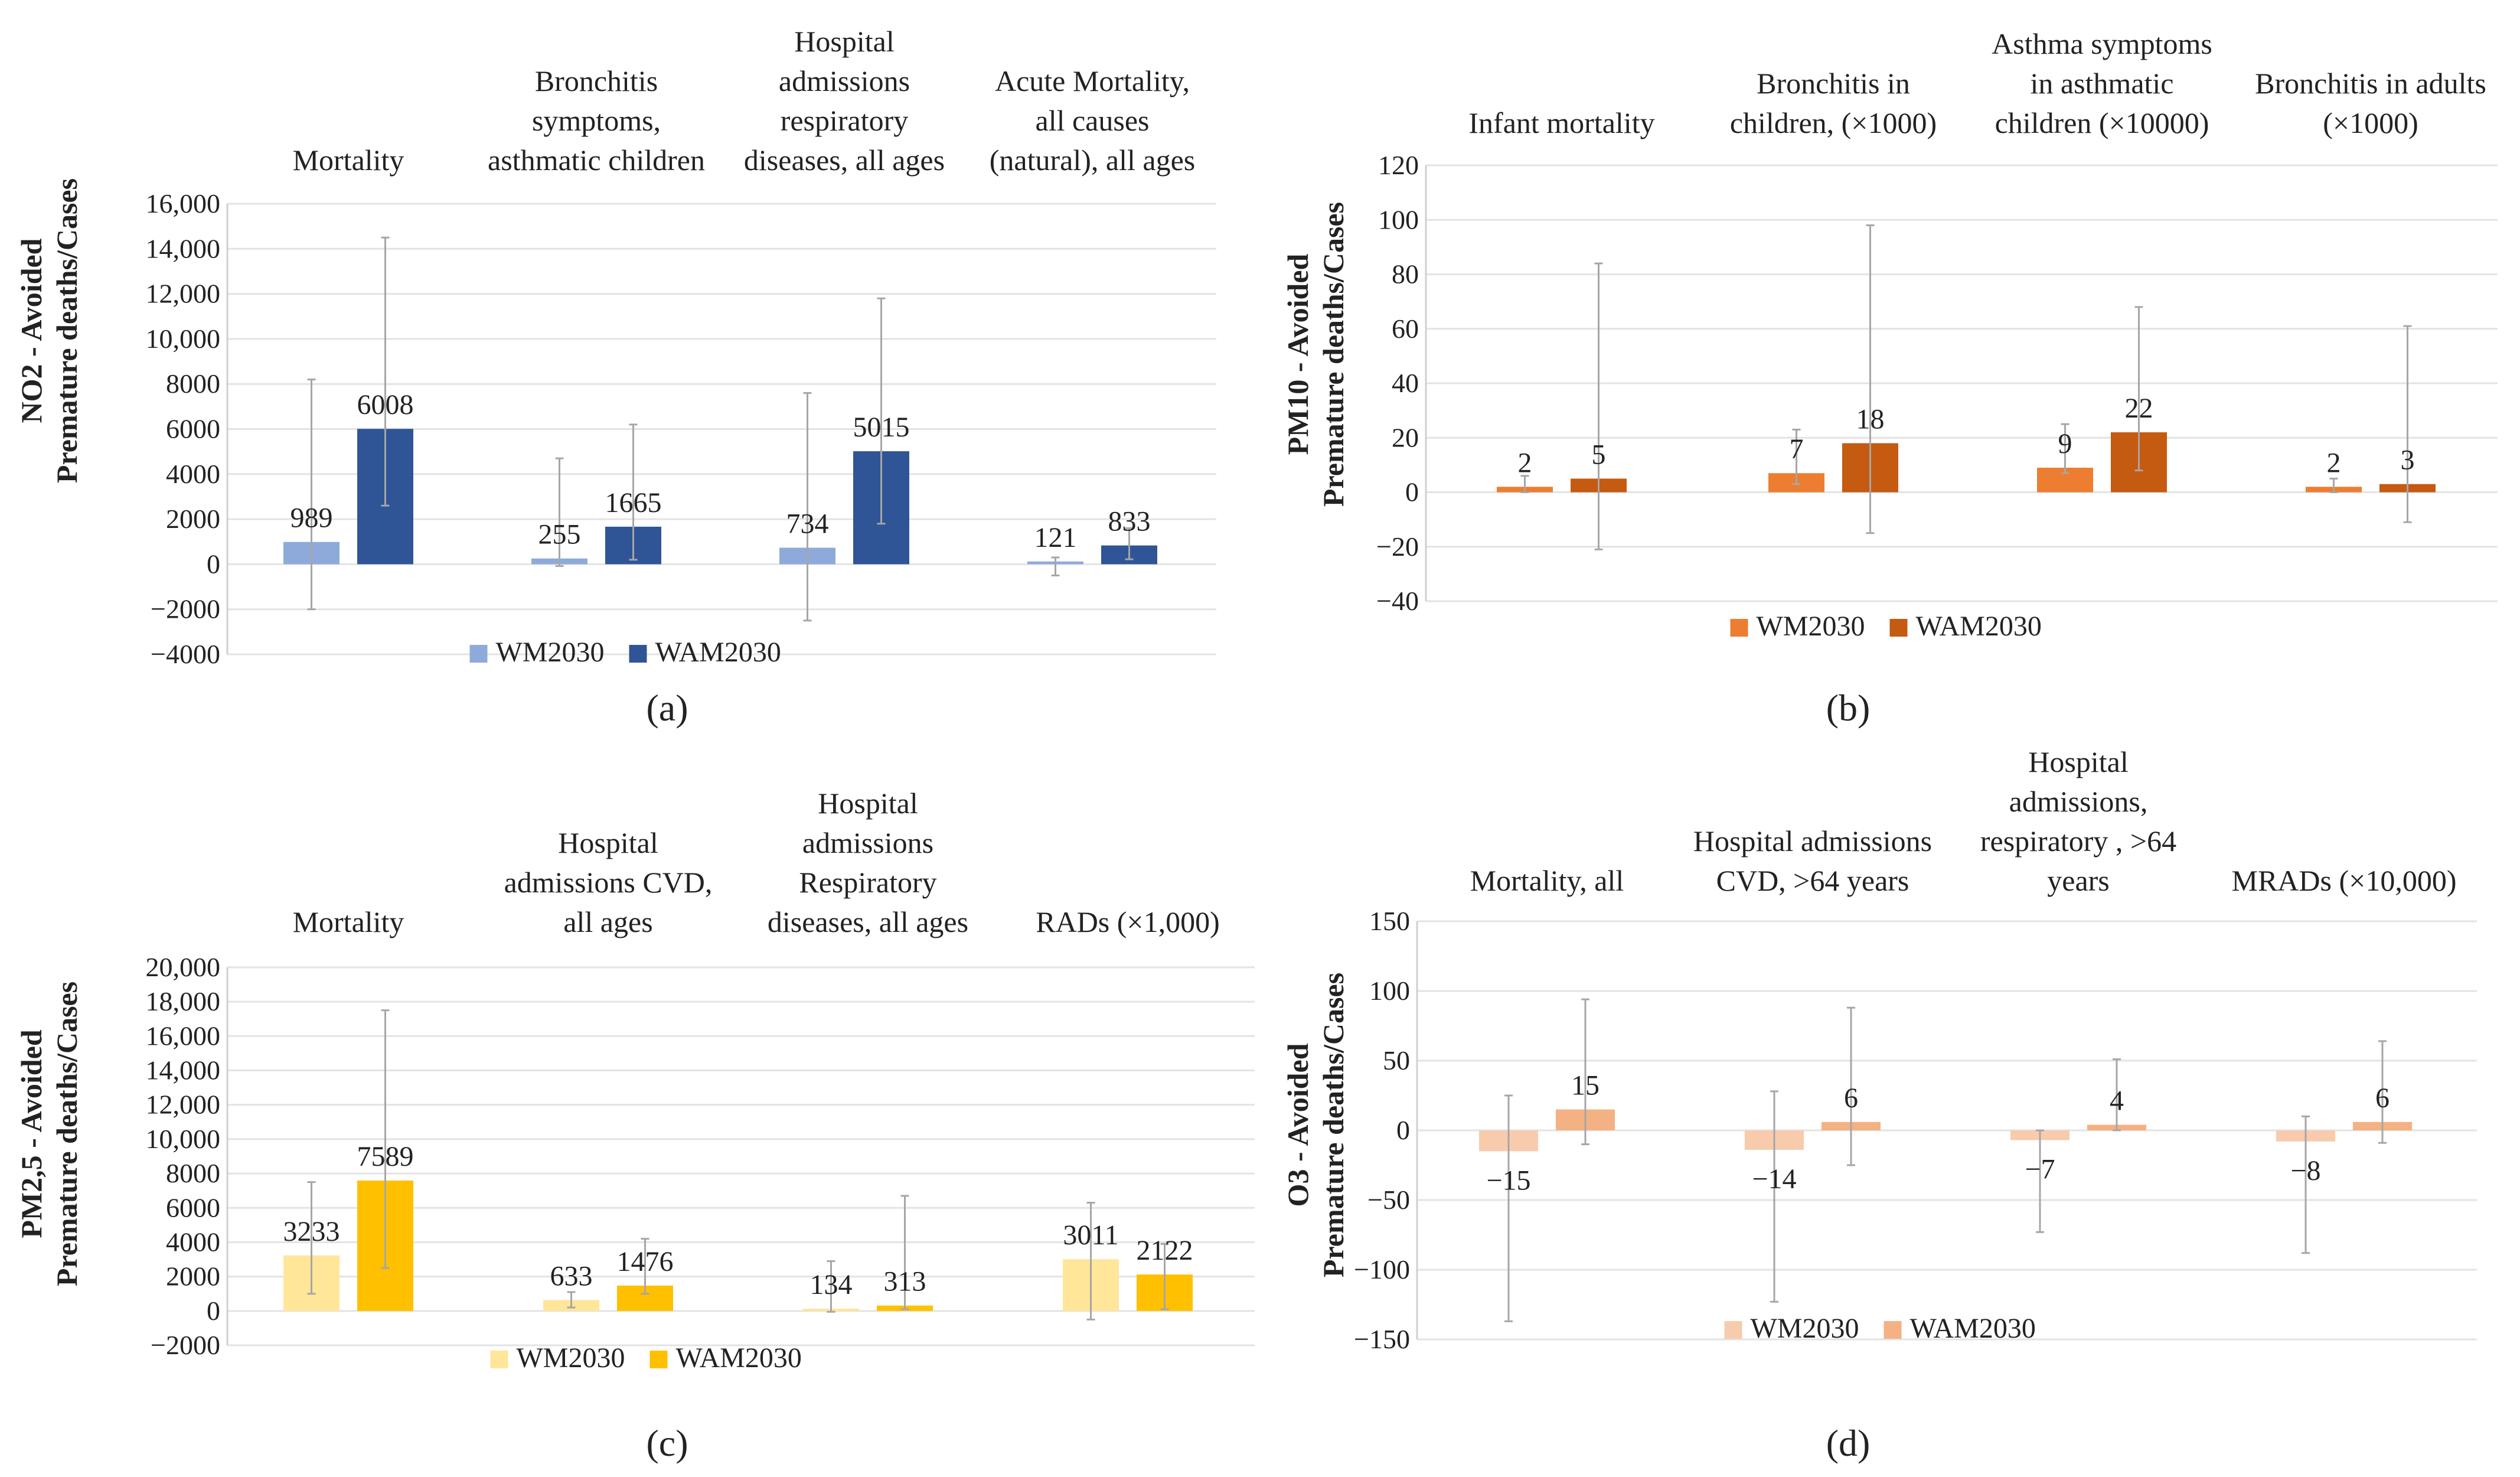  What do you see at coordinates (1405, 329) in the screenshot?
I see `y-tick-label: 60` at bounding box center [1405, 329].